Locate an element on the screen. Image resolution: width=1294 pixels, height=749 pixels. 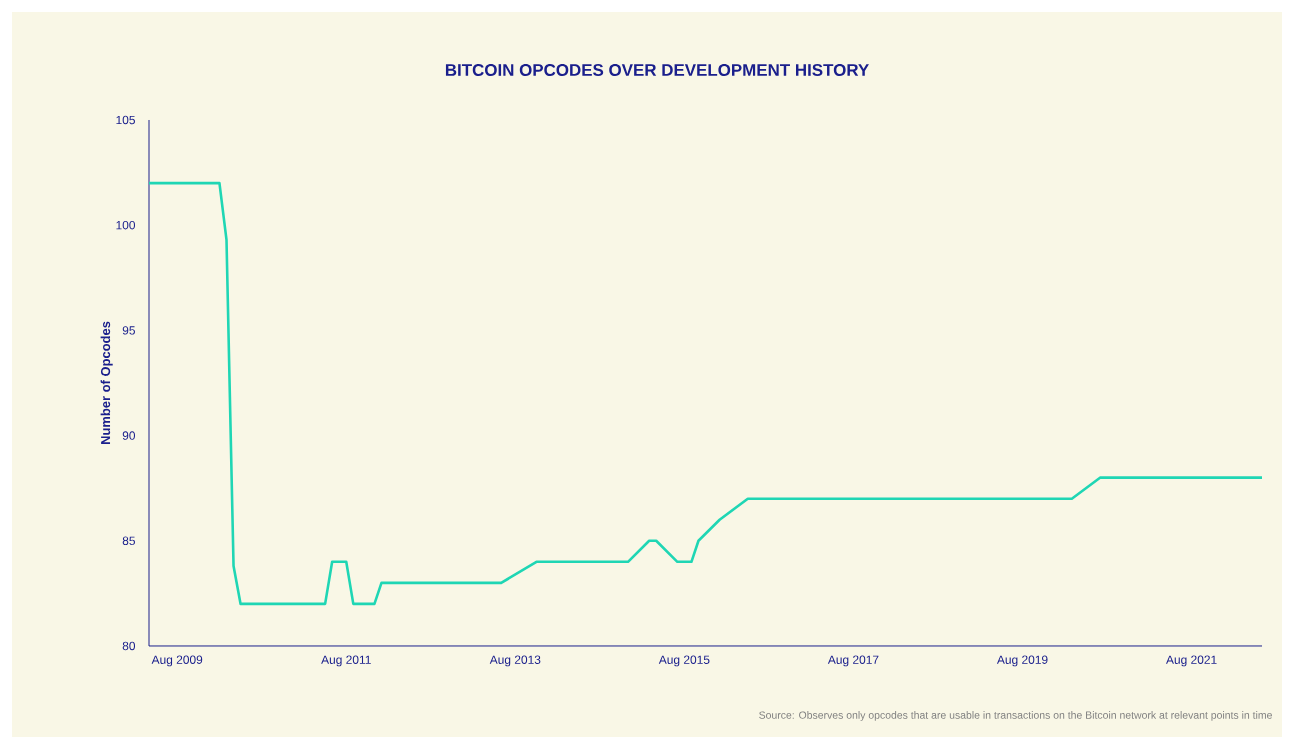
x-tick-label: Aug 2011 is located at coordinates (346, 661).